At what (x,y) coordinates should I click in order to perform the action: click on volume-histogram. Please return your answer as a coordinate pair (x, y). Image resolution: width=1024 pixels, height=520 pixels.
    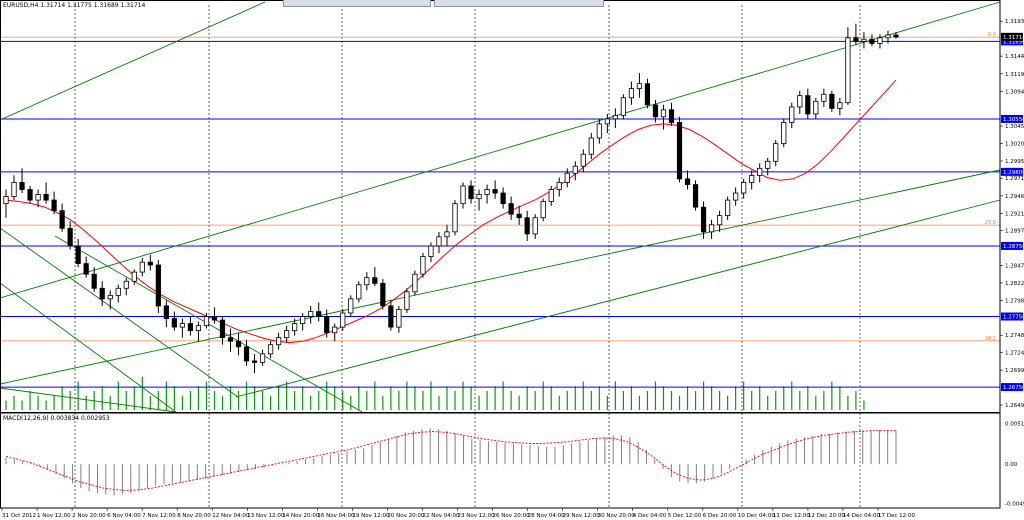
    Looking at the image, I should click on (435, 393).